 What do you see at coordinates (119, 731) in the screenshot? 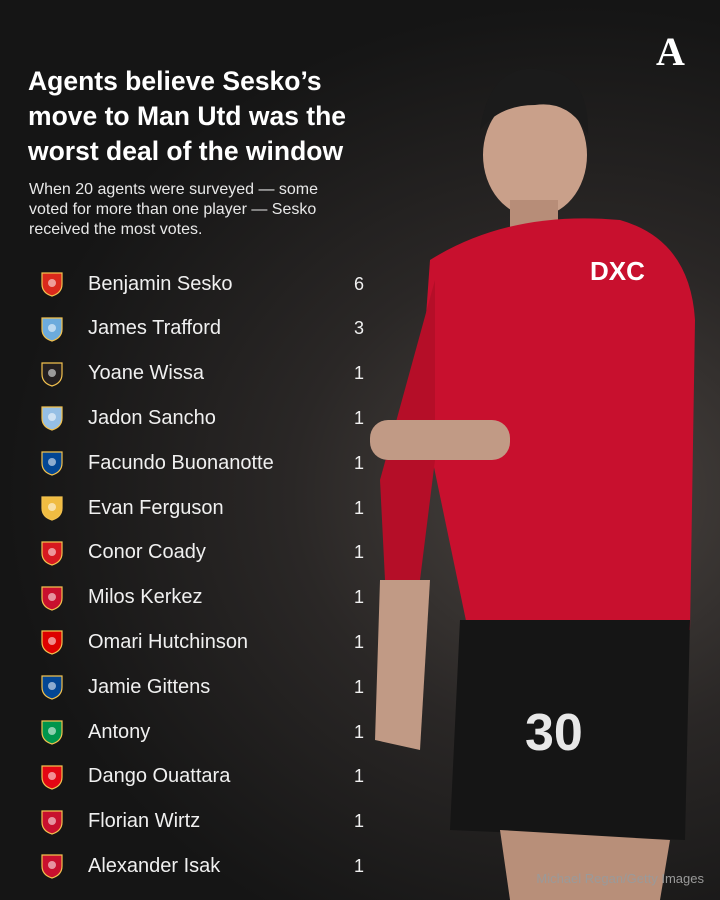
I see `player-name: Antony` at bounding box center [119, 731].